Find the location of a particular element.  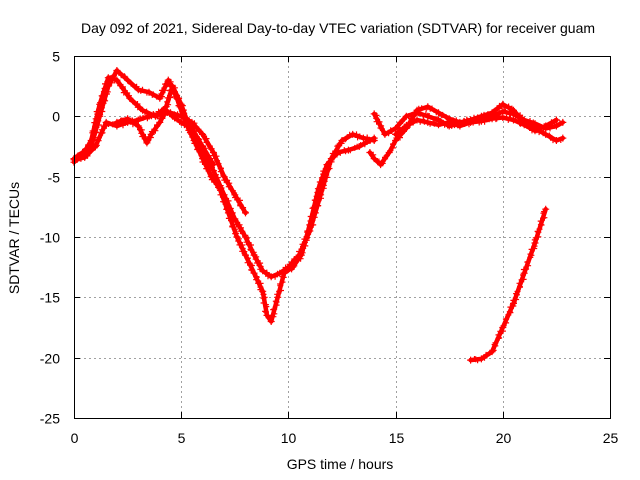

x-tick-label: 10 is located at coordinates (289, 438).